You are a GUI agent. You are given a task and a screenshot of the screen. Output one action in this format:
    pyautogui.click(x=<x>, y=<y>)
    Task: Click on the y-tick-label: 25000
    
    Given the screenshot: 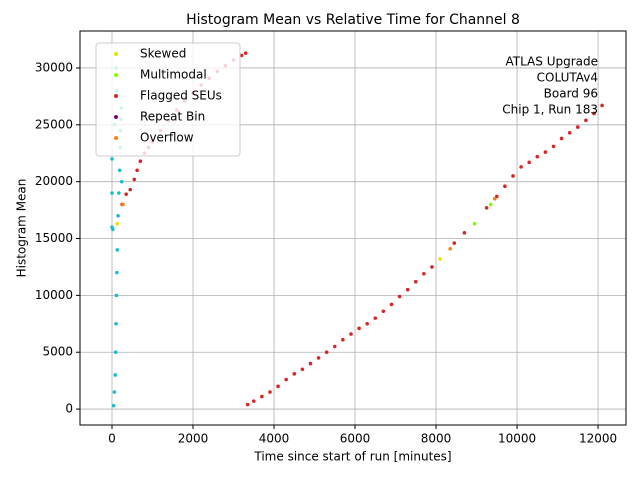 What is the action you would take?
    pyautogui.click(x=54, y=124)
    